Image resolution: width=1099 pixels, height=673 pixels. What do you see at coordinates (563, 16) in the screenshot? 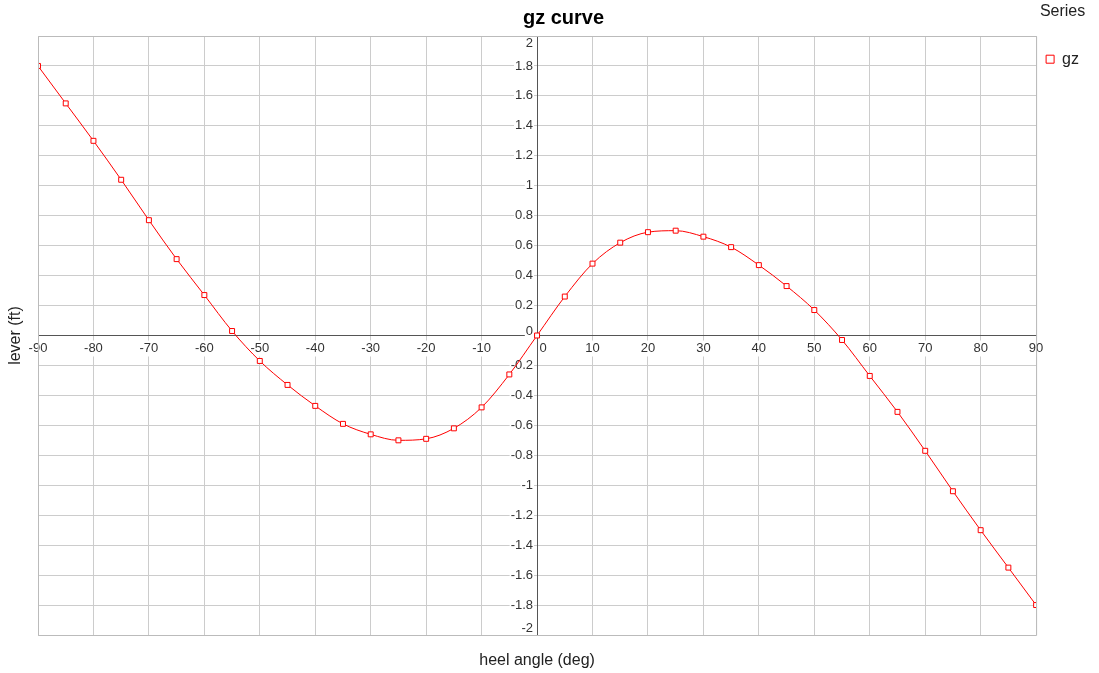
I see `chart-title: gz curve` at bounding box center [563, 16].